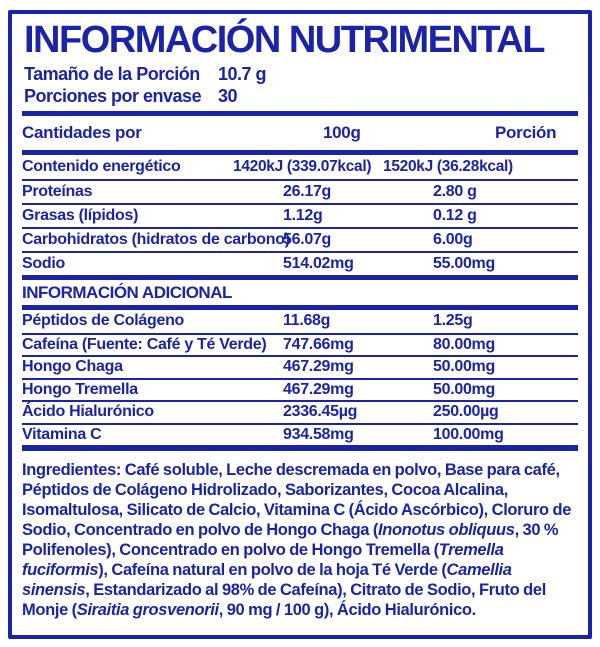  I want to click on ingredient-species-name: Inonotus obliquus, so click(446, 530).